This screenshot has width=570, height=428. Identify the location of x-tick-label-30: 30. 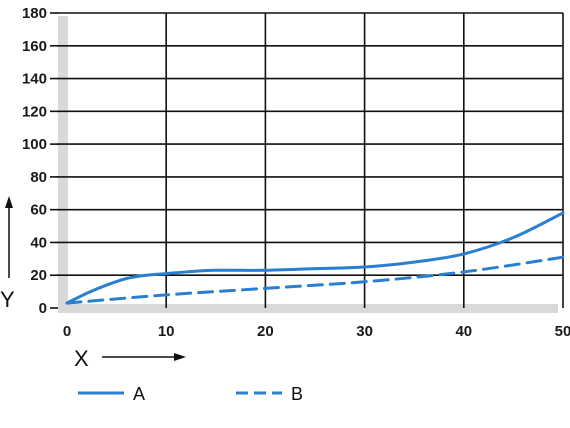
(364, 331).